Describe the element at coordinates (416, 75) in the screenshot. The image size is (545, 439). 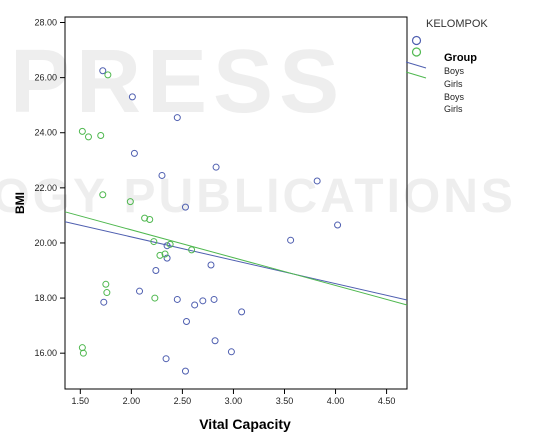
I see `legend-line-girls` at that location.